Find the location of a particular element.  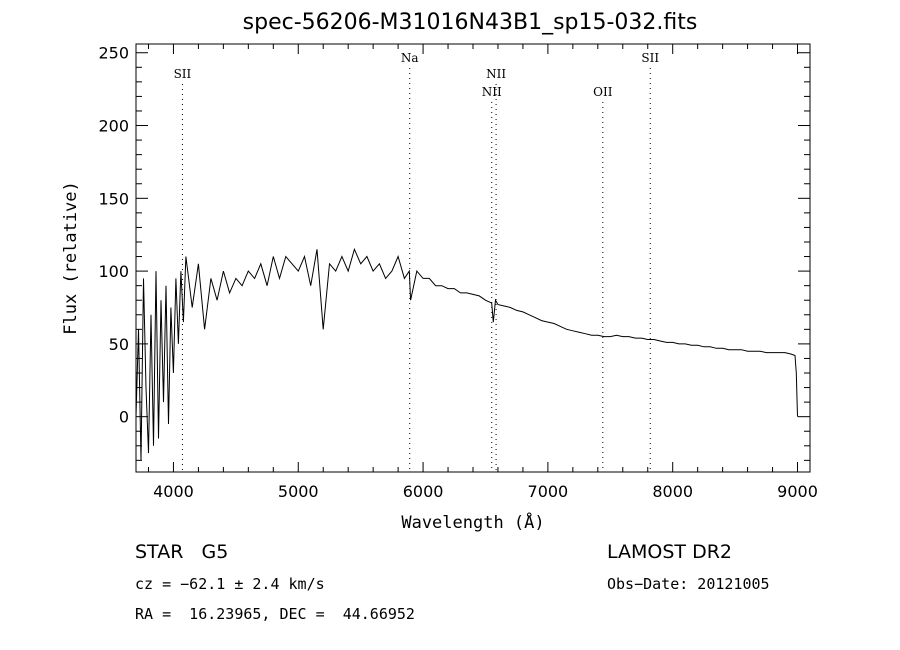

x-tick-label: 6000 is located at coordinates (423, 491).